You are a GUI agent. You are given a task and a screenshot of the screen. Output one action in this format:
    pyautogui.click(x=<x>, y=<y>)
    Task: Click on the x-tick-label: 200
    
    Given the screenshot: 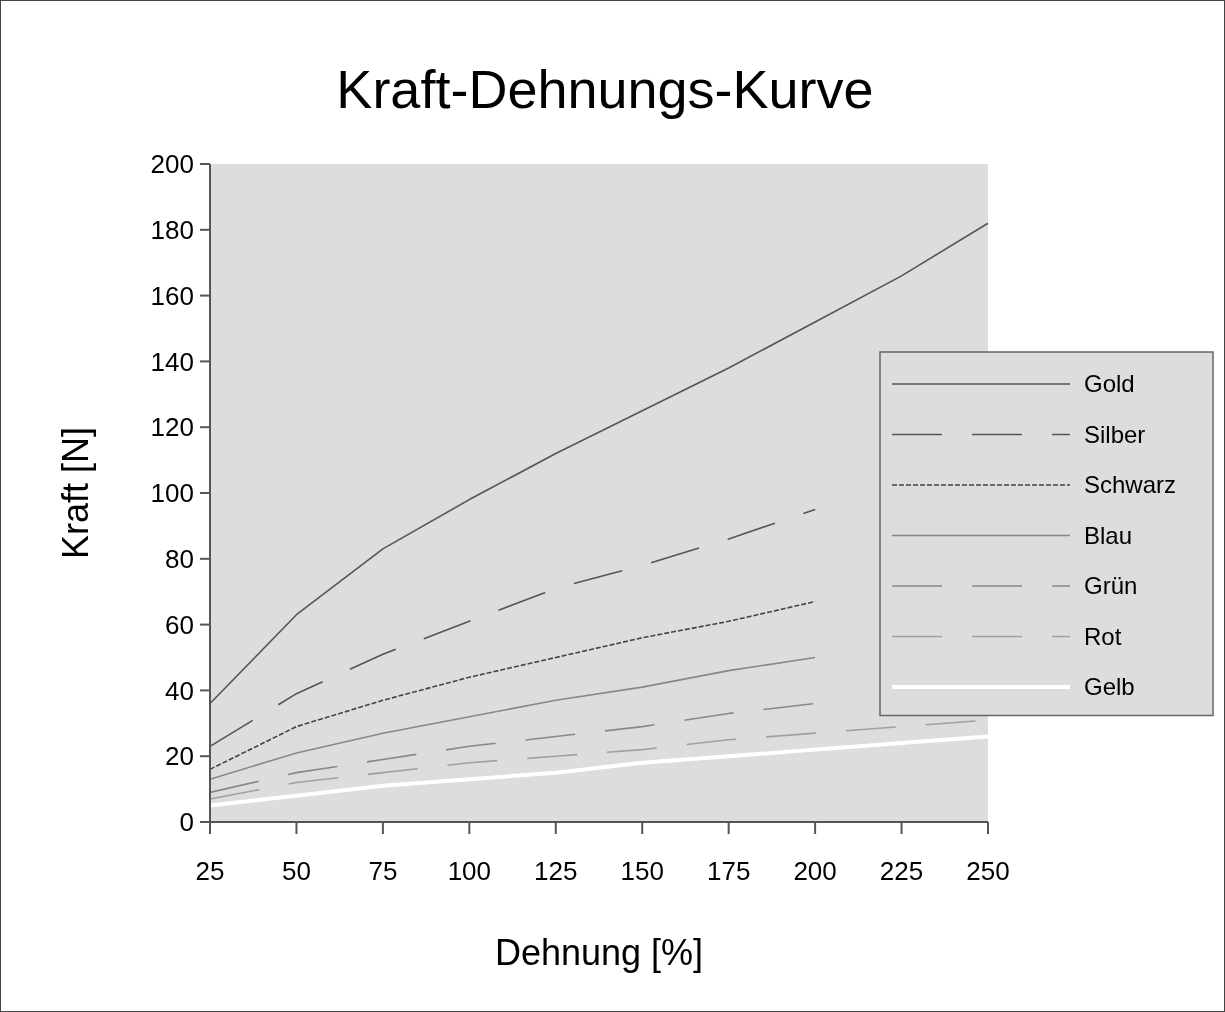 What is the action you would take?
    pyautogui.click(x=815, y=871)
    